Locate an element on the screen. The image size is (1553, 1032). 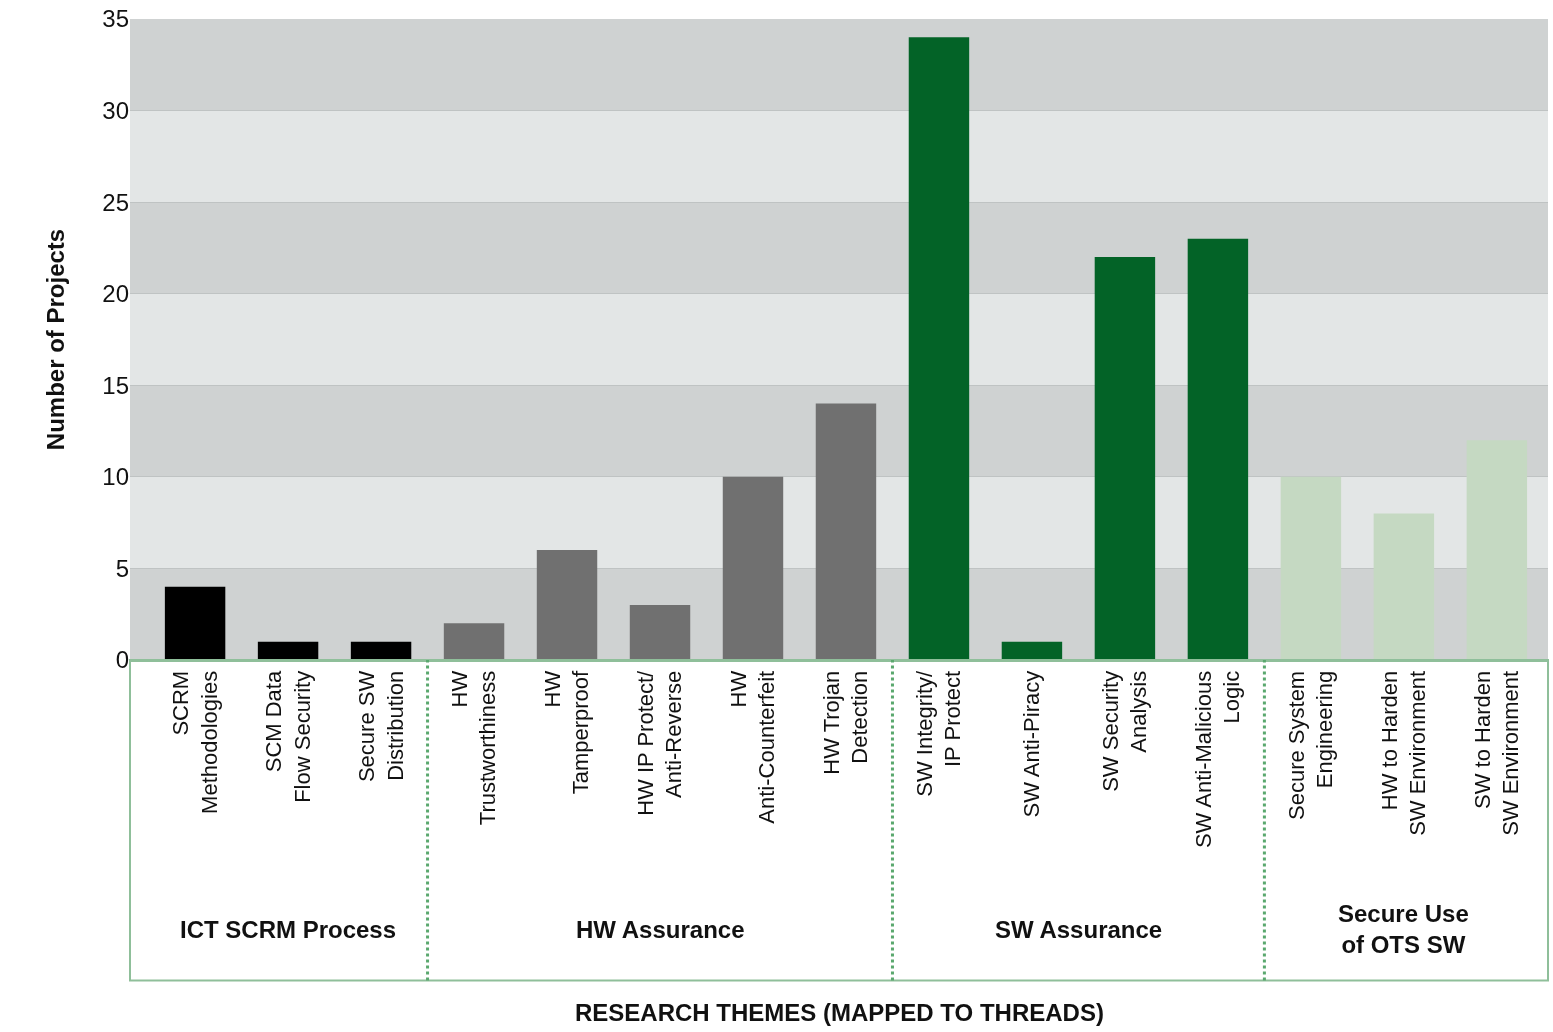
y-tick-label: 25 is located at coordinates (115, 202).